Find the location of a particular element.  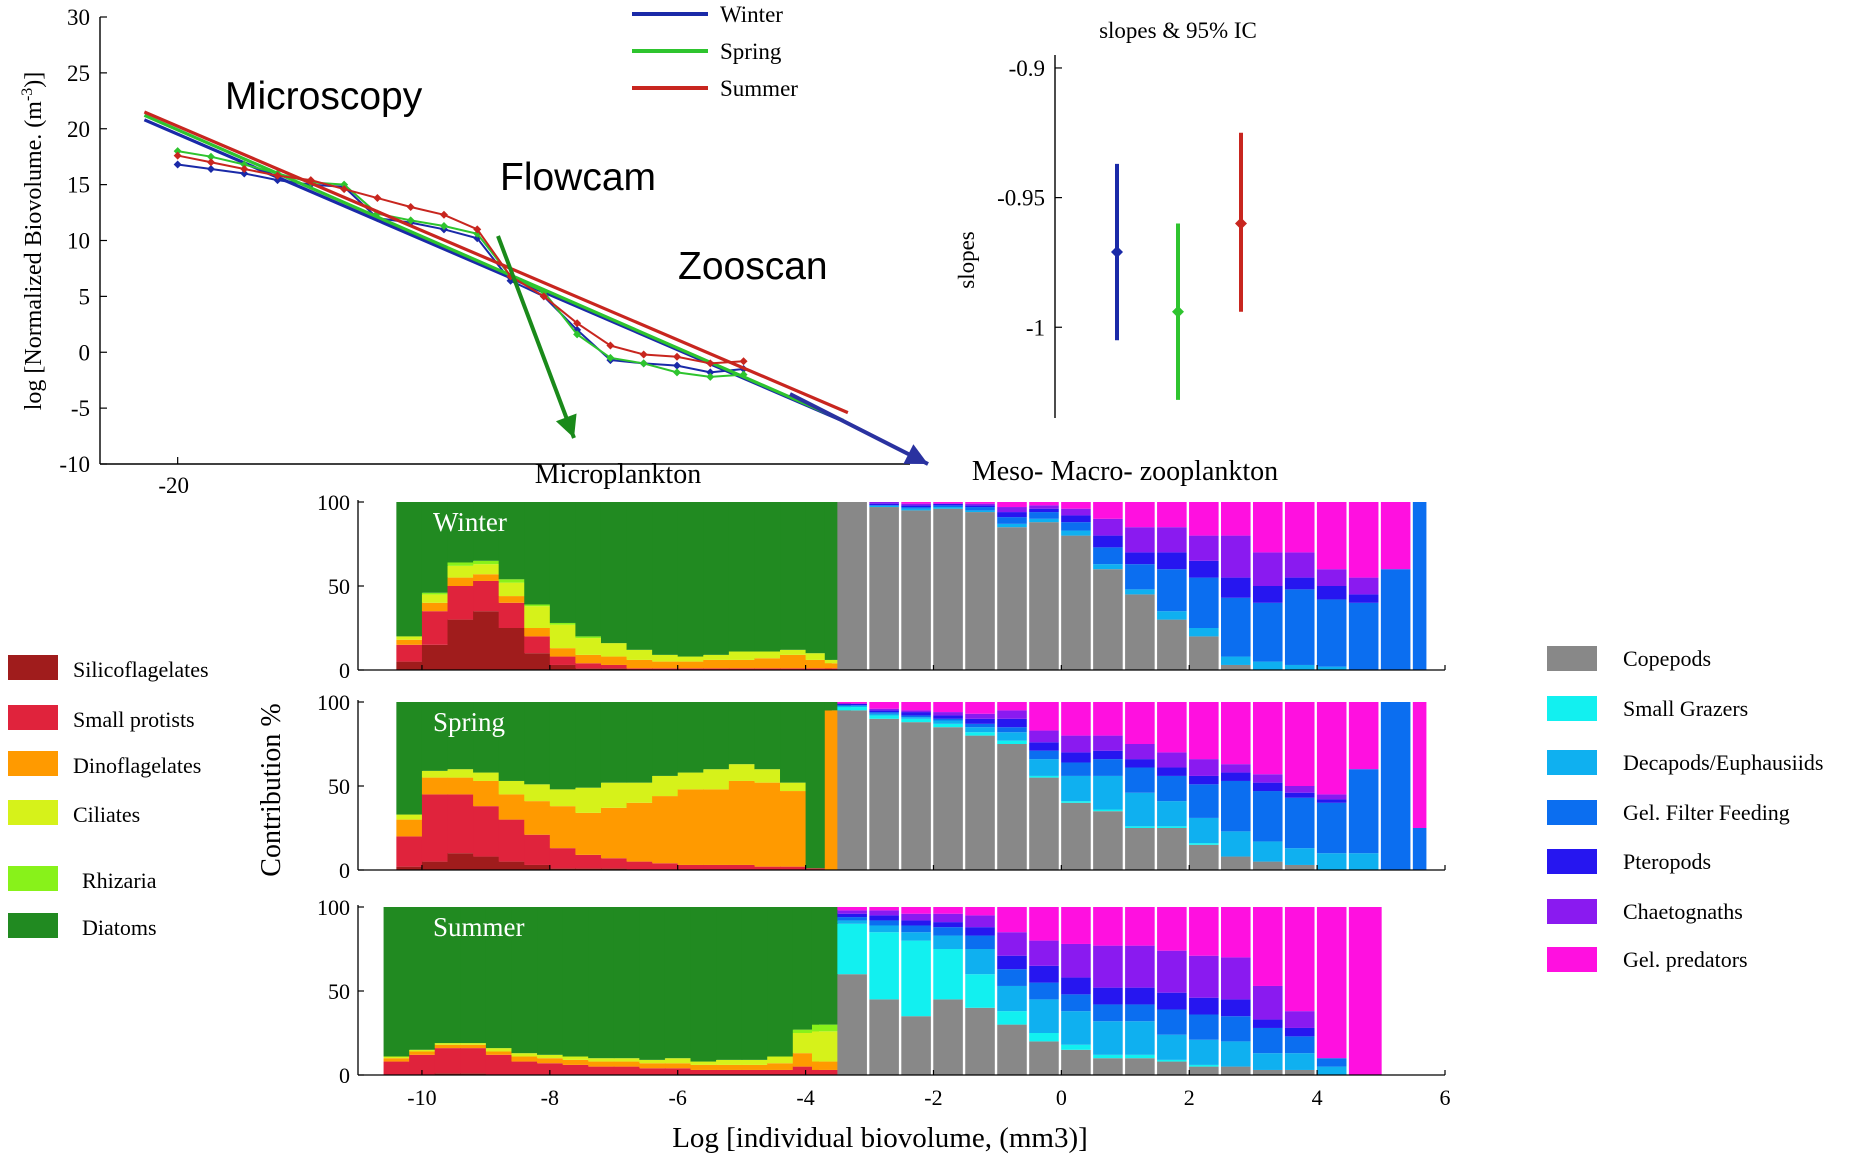

nbss-y-tick-label: 0 is located at coordinates (85, 352).